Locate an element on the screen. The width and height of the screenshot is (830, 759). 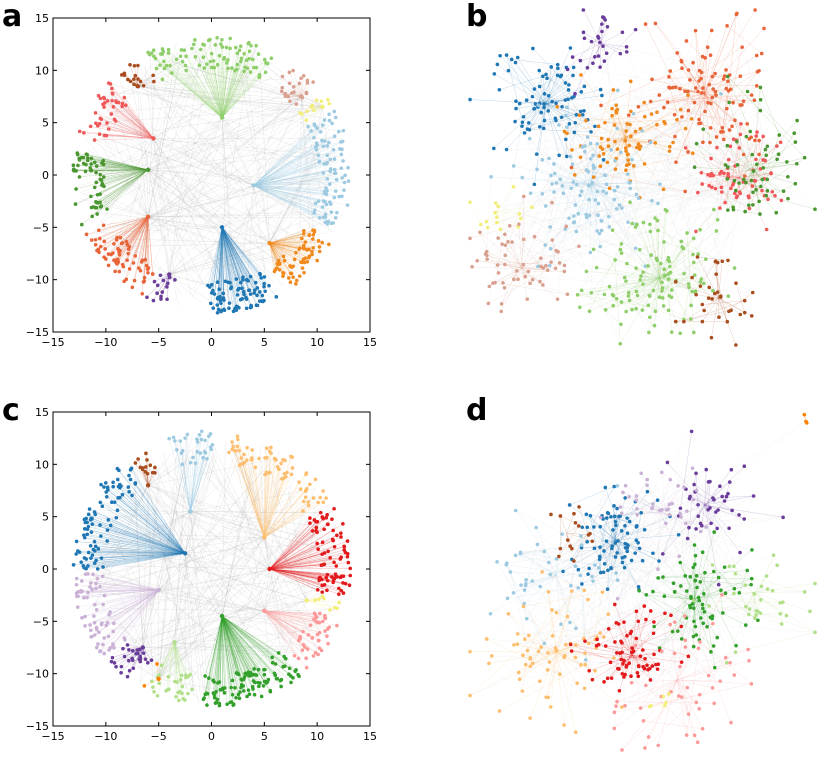
community-edge-brown is located at coordinates (572, 529).